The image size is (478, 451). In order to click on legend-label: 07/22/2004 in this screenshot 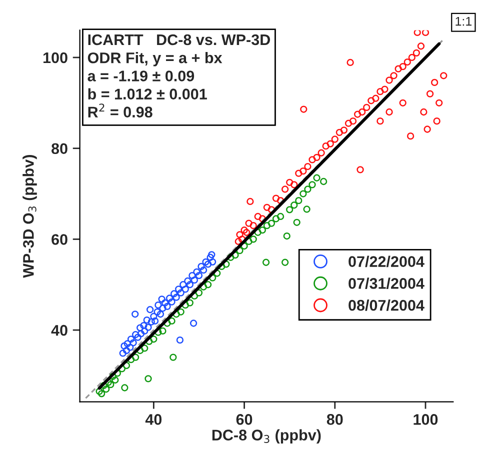, I will do `click(386, 262)`.